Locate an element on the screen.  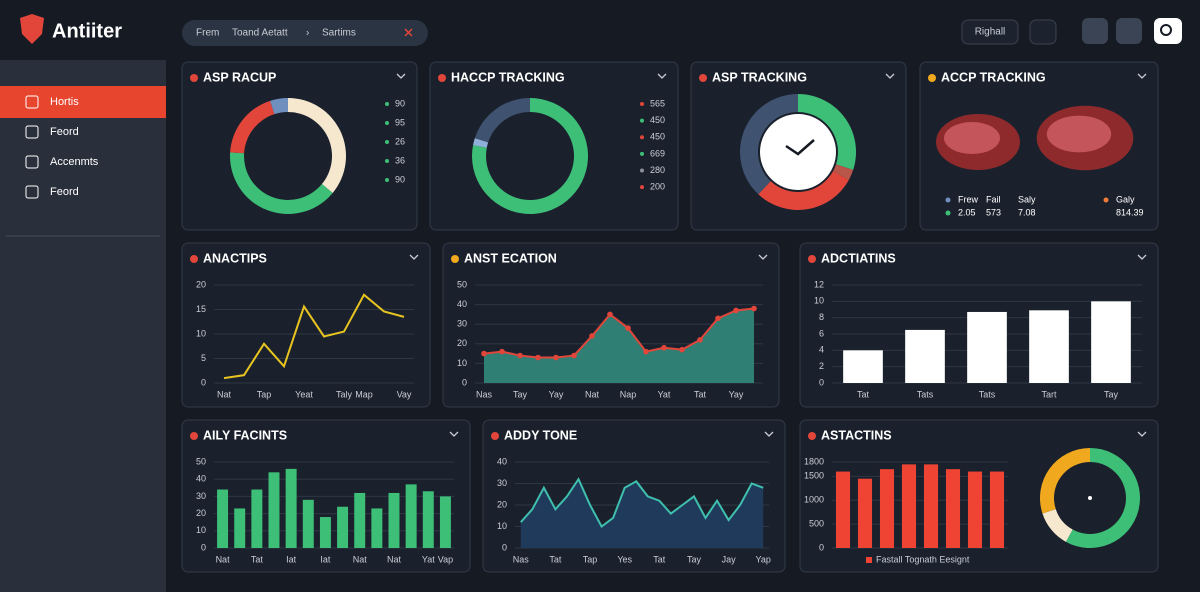
y-tick-label: 12 is located at coordinates (819, 284).